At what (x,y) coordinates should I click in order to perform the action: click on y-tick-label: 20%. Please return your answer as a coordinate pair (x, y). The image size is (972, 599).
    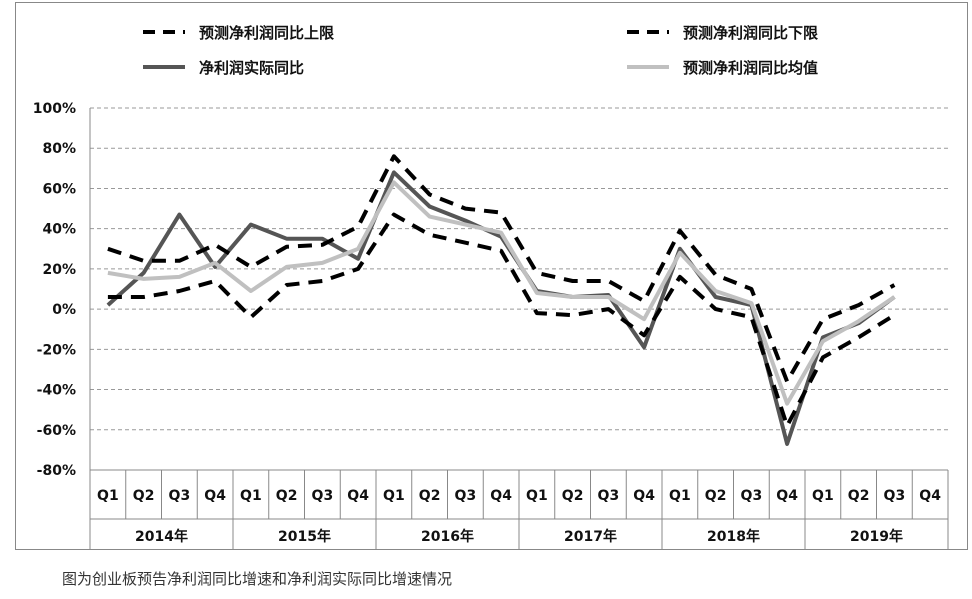
    Looking at the image, I should click on (59, 270).